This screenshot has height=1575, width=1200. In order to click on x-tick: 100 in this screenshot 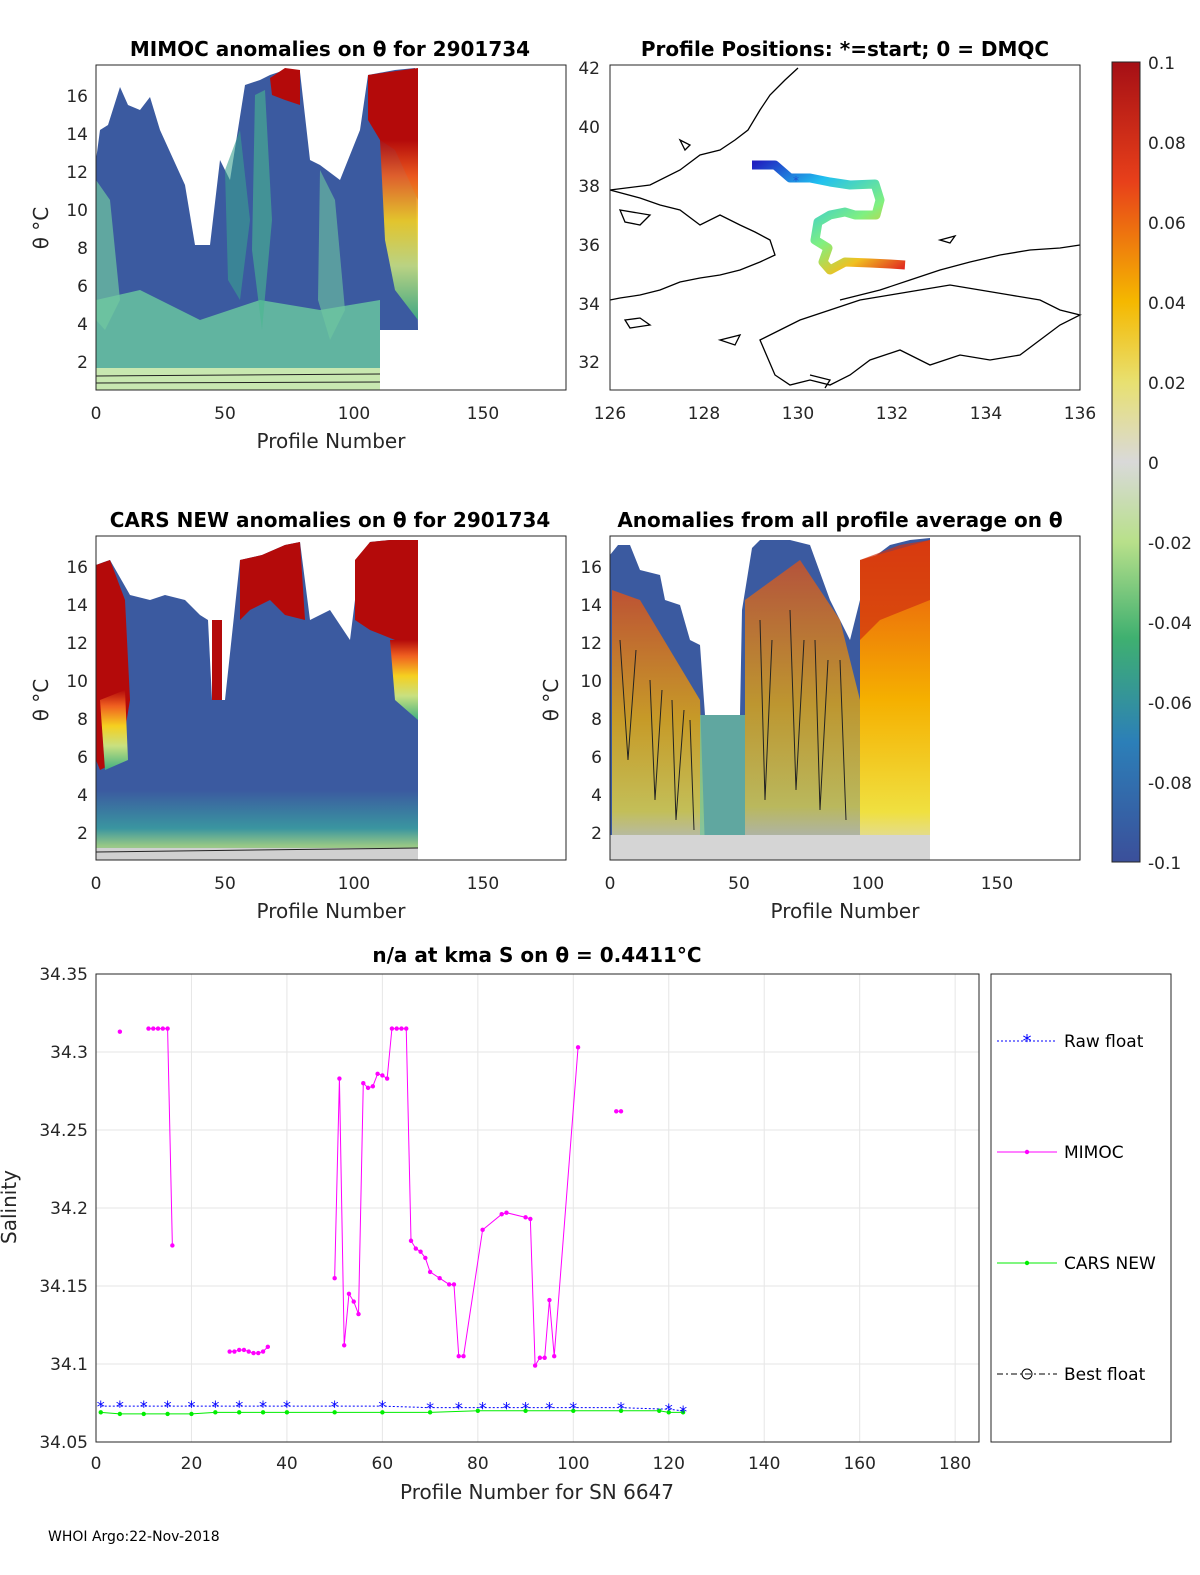, I will do `click(868, 884)`.